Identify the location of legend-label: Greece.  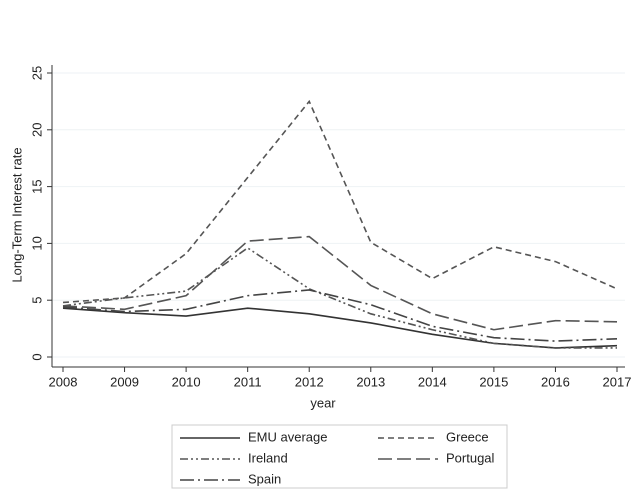
(467, 436).